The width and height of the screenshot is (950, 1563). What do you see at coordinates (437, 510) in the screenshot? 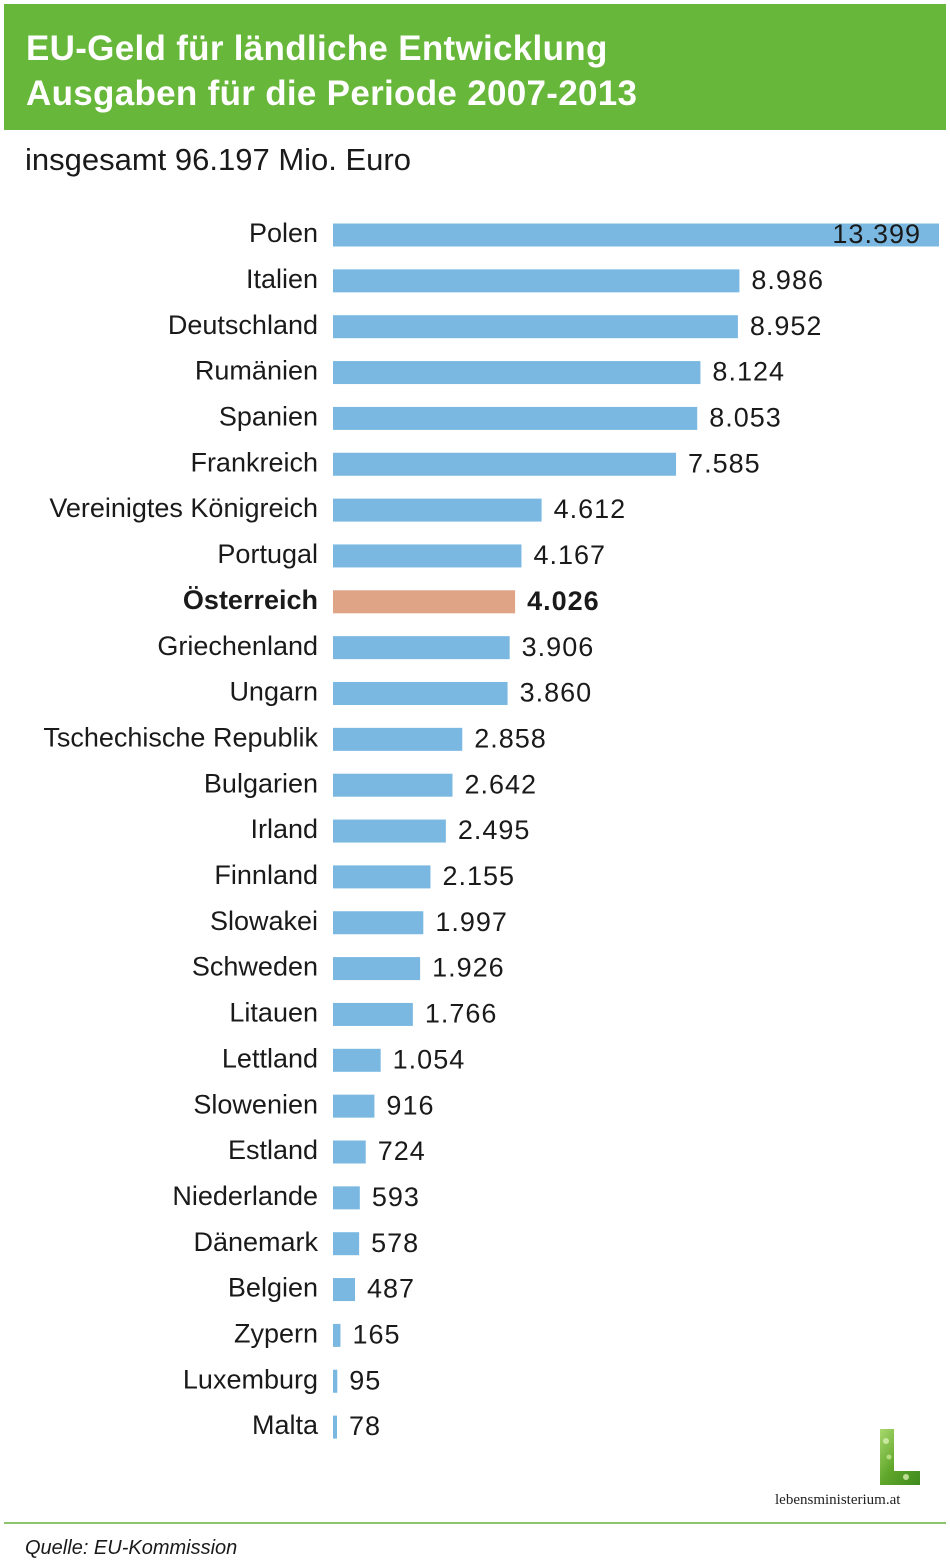
I see `bar-vereinigtes-koenigreich` at bounding box center [437, 510].